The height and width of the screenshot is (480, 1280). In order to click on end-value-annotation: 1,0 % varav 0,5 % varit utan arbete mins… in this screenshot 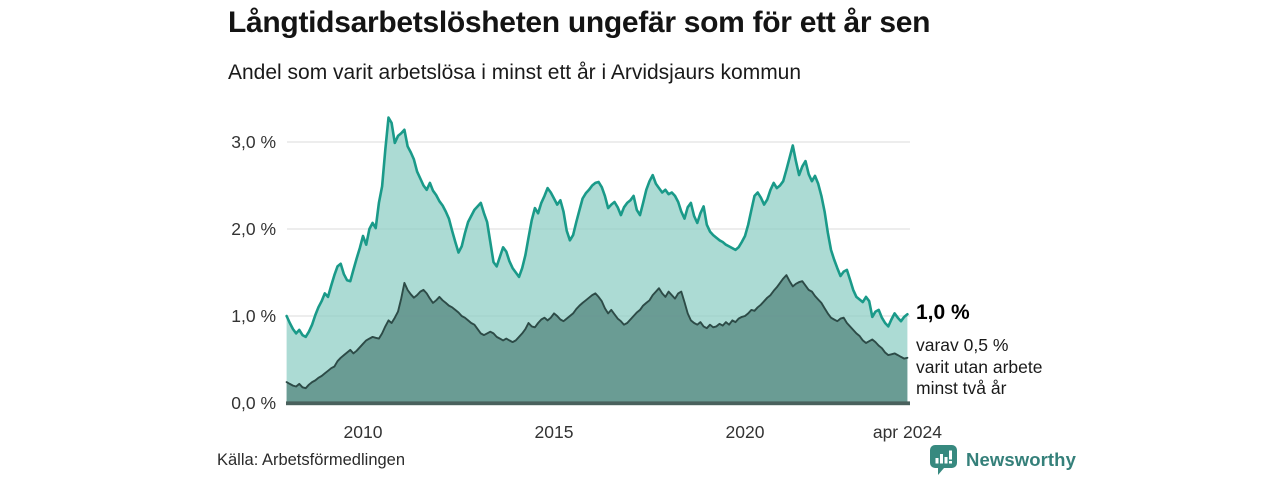, I will do `click(979, 350)`.